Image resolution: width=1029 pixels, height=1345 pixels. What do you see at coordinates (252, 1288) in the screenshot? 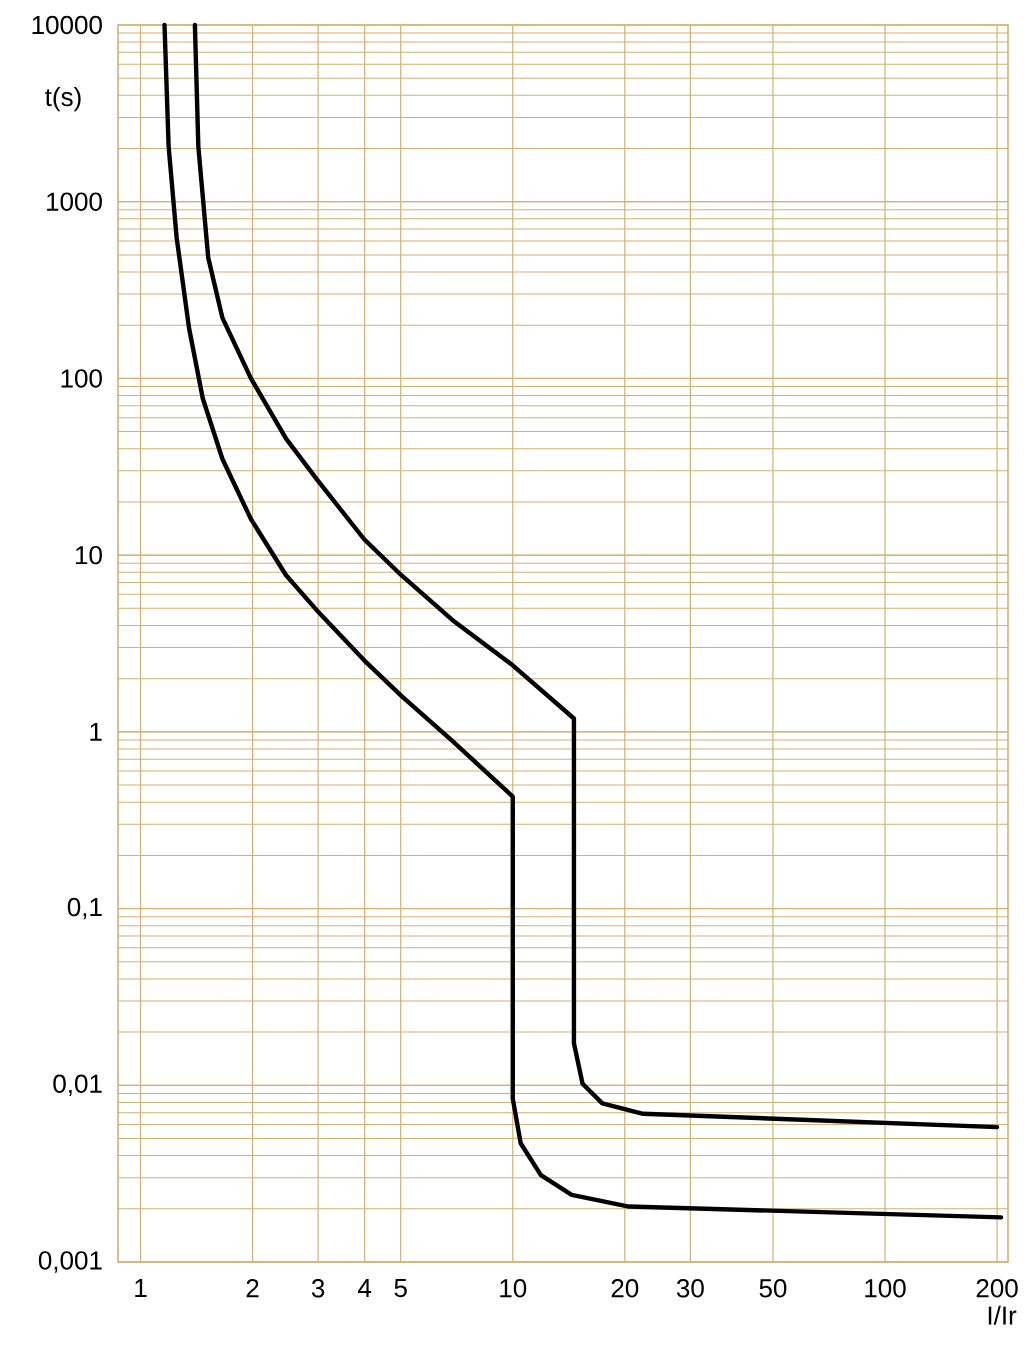
I see `x-tick-label: 2` at bounding box center [252, 1288].